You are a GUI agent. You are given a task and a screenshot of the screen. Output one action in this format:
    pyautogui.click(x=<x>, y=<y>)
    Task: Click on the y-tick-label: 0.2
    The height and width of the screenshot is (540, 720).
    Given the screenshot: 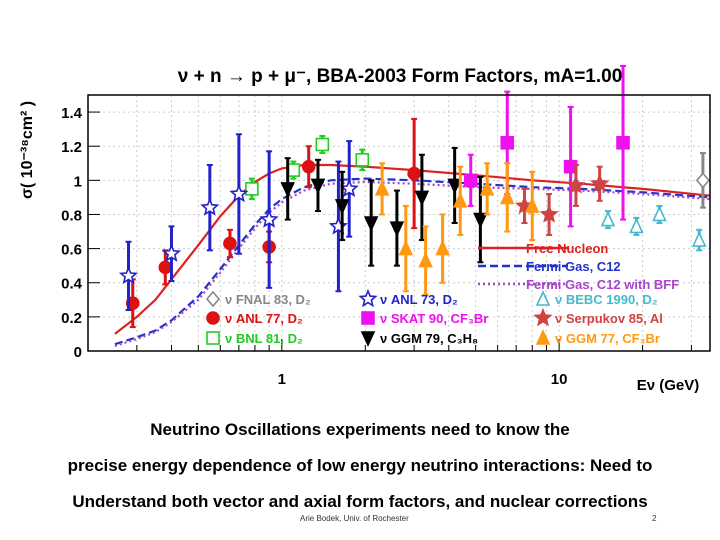 What is the action you would take?
    pyautogui.click(x=71, y=318)
    